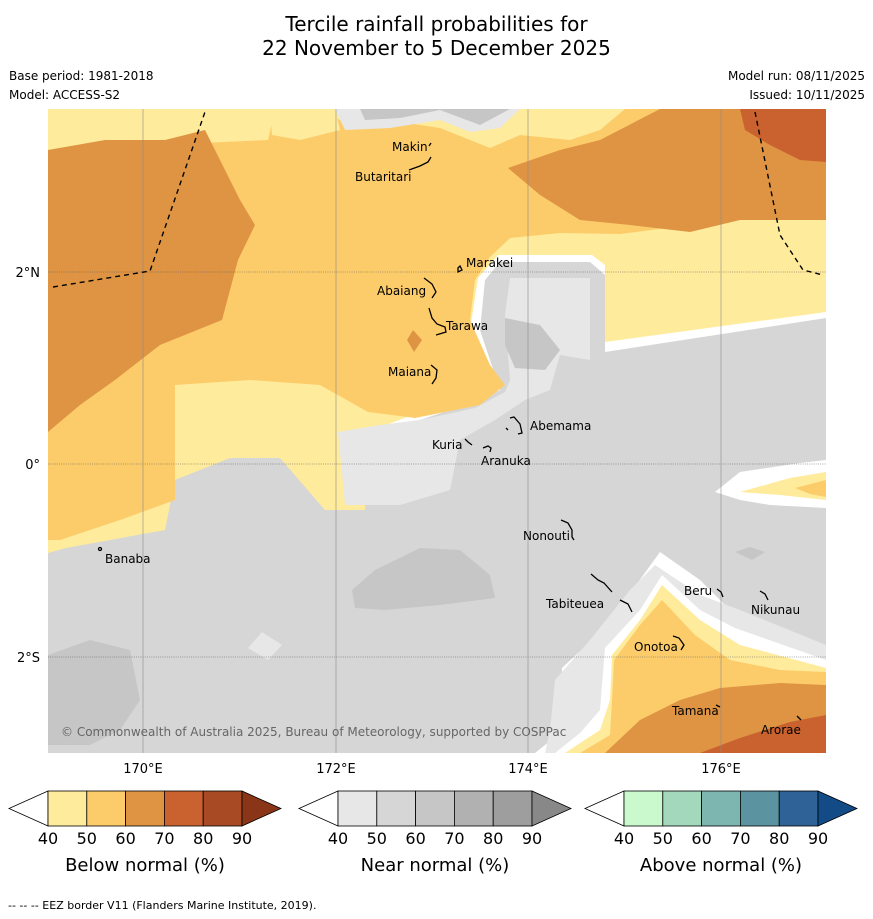 The width and height of the screenshot is (873, 919). I want to click on colorbar-above: 40 50 60 70 80 90 Above normal (%), so click(721, 833).